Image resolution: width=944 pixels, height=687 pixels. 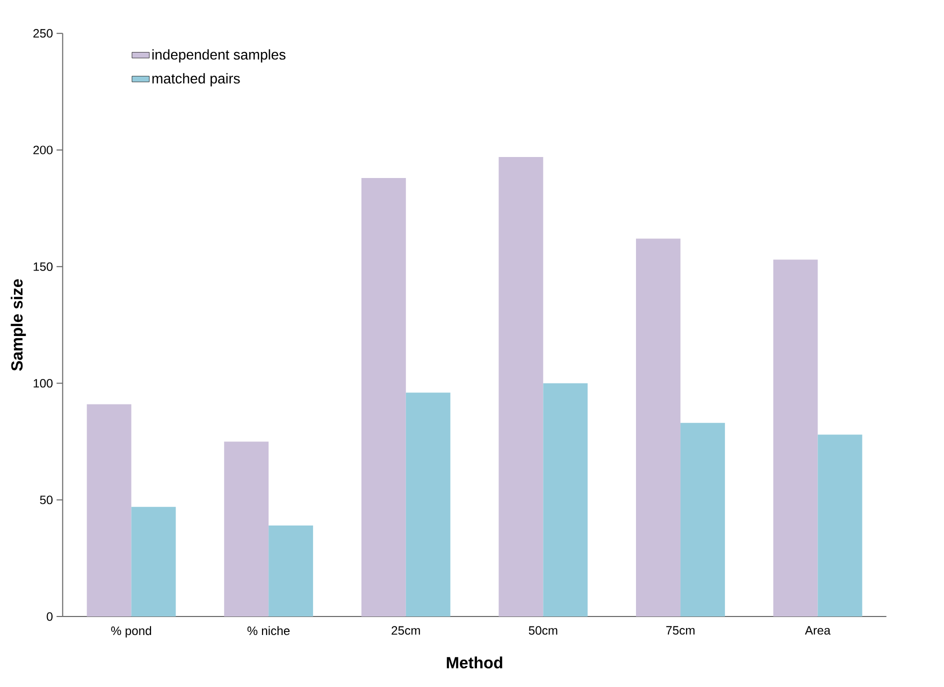 I want to click on y-tick-label: 50, so click(x=46, y=499).